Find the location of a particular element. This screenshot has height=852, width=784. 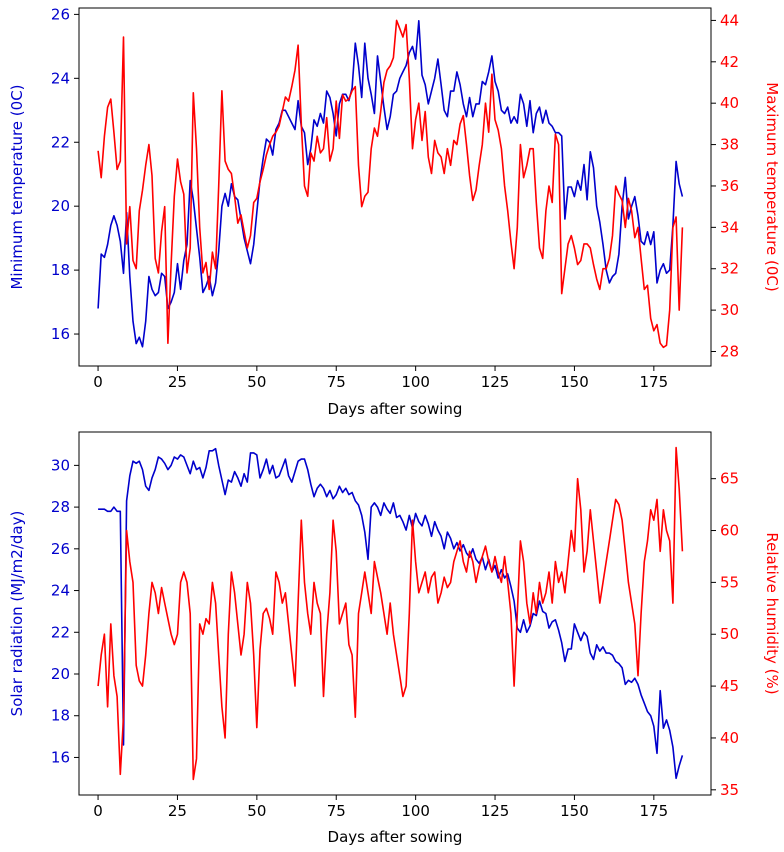

y-right-tick-label: 65 is located at coordinates (729, 479).